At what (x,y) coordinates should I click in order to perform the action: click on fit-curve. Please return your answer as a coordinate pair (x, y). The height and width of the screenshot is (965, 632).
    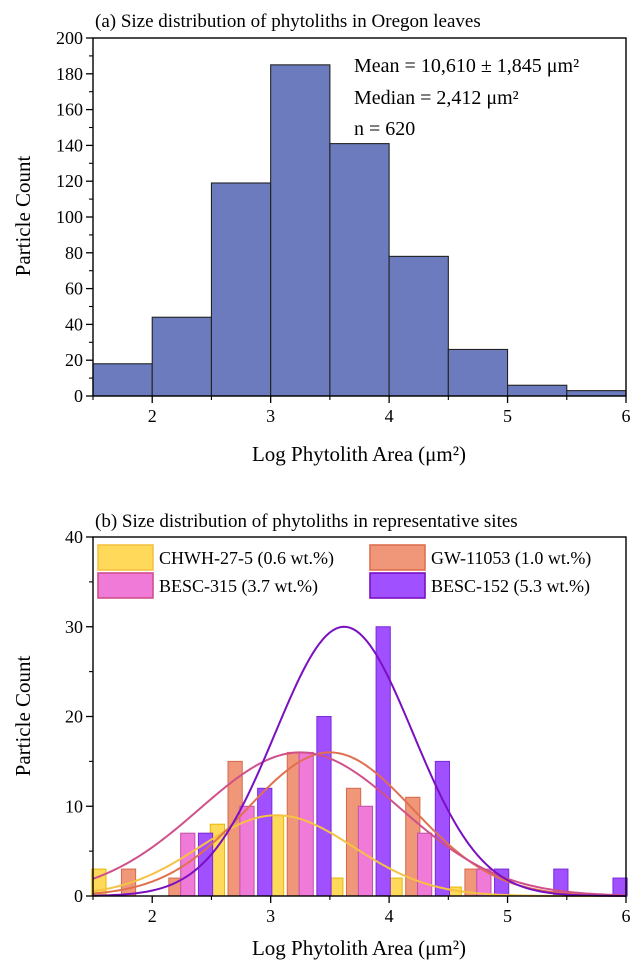
    Looking at the image, I should click on (359, 824).